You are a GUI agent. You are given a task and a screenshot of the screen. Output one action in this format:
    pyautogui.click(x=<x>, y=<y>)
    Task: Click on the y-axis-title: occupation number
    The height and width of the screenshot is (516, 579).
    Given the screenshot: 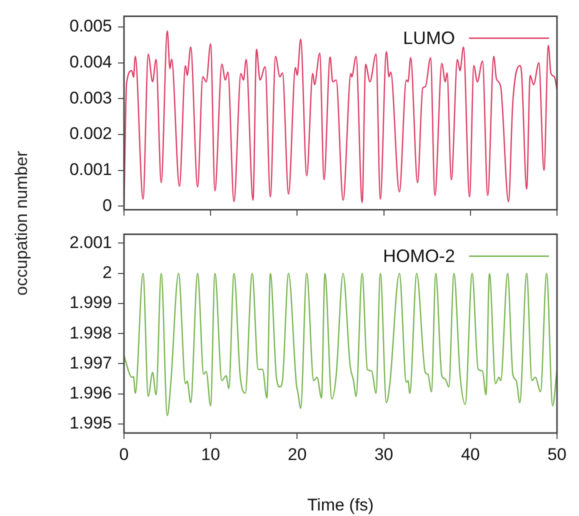 What is the action you would take?
    pyautogui.click(x=22, y=223)
    